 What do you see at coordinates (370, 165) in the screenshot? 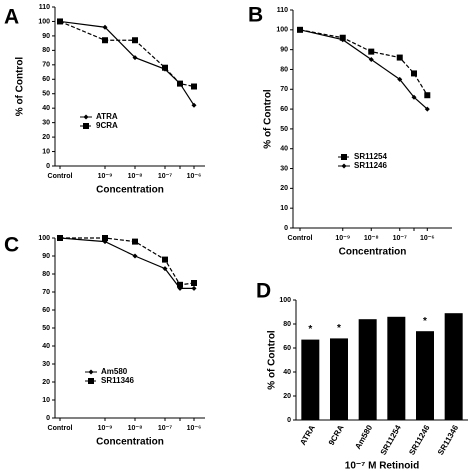
I see `legend-label: SR11246` at bounding box center [370, 165].